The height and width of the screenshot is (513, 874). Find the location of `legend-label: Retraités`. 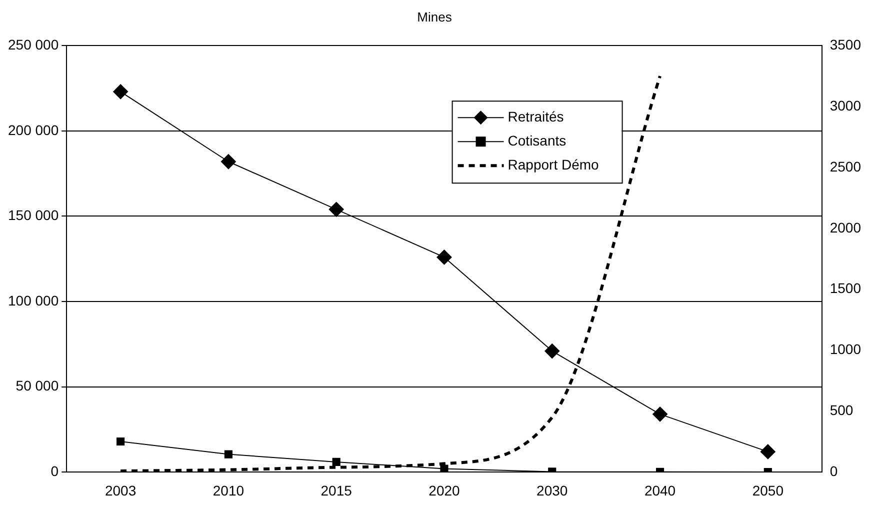

legend-label: Retraités is located at coordinates (536, 116).